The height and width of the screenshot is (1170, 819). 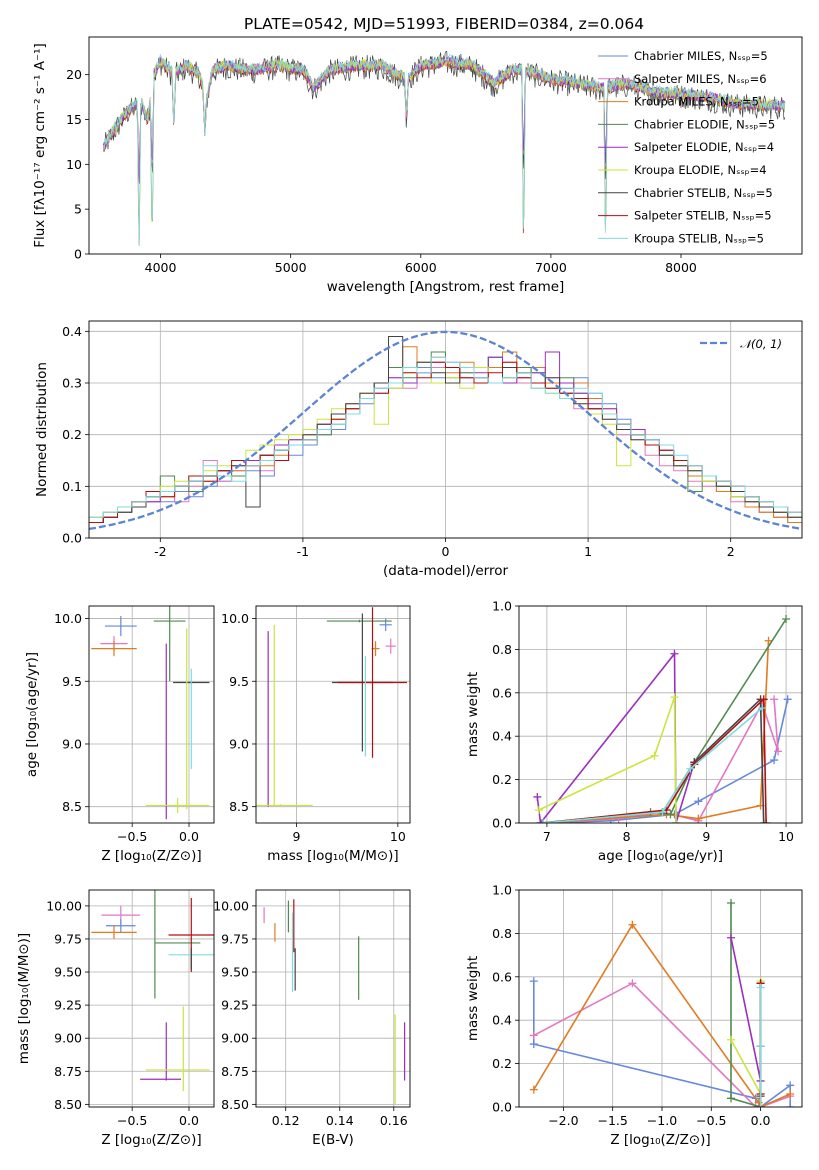 I want to click on residuals-xtick: -1, so click(x=303, y=548).